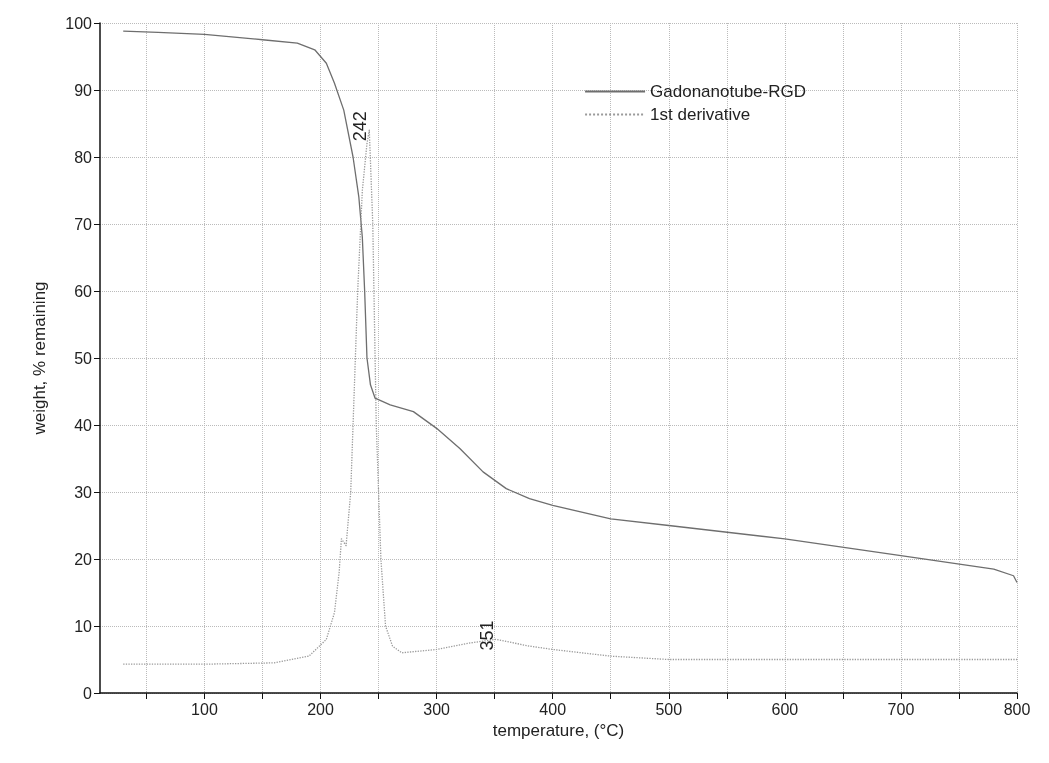 The height and width of the screenshot is (763, 1049). Describe the element at coordinates (83, 492) in the screenshot. I see `y-tick-label: 30` at that location.